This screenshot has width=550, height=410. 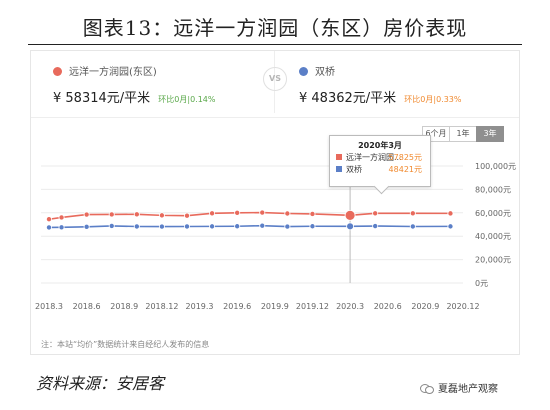 What do you see at coordinates (49, 306) in the screenshot?
I see `x-tick-label: 2018.3` at bounding box center [49, 306].